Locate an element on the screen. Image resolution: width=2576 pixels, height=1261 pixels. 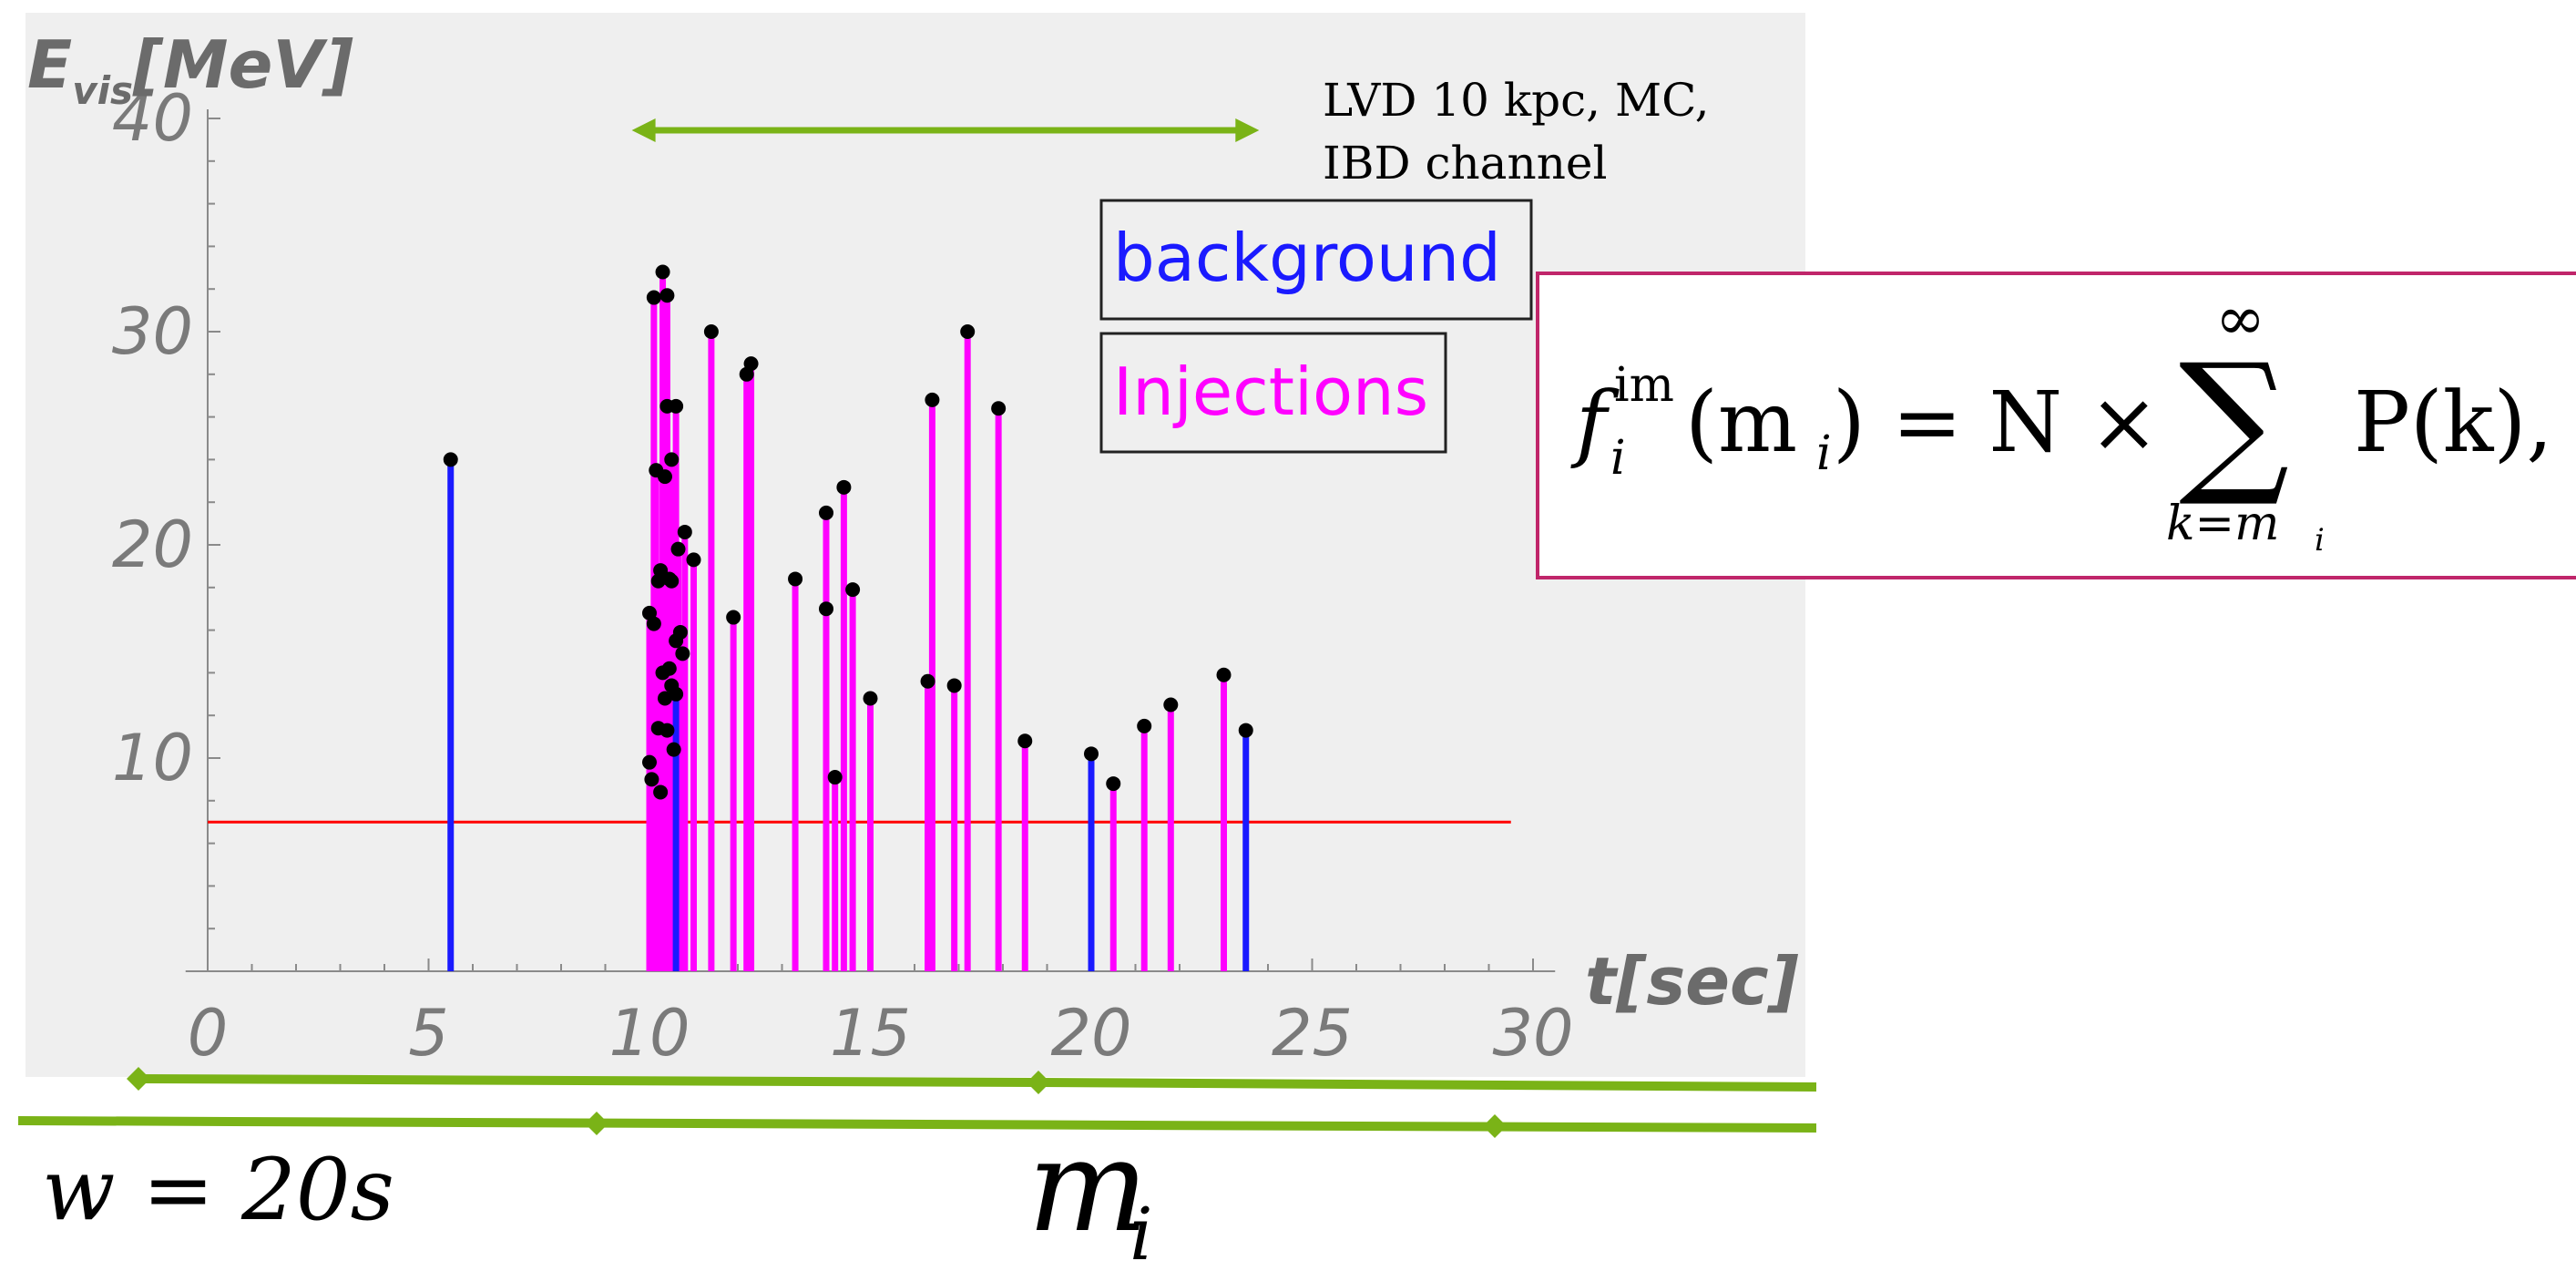
y-tick-label: 10 is located at coordinates (152, 758).